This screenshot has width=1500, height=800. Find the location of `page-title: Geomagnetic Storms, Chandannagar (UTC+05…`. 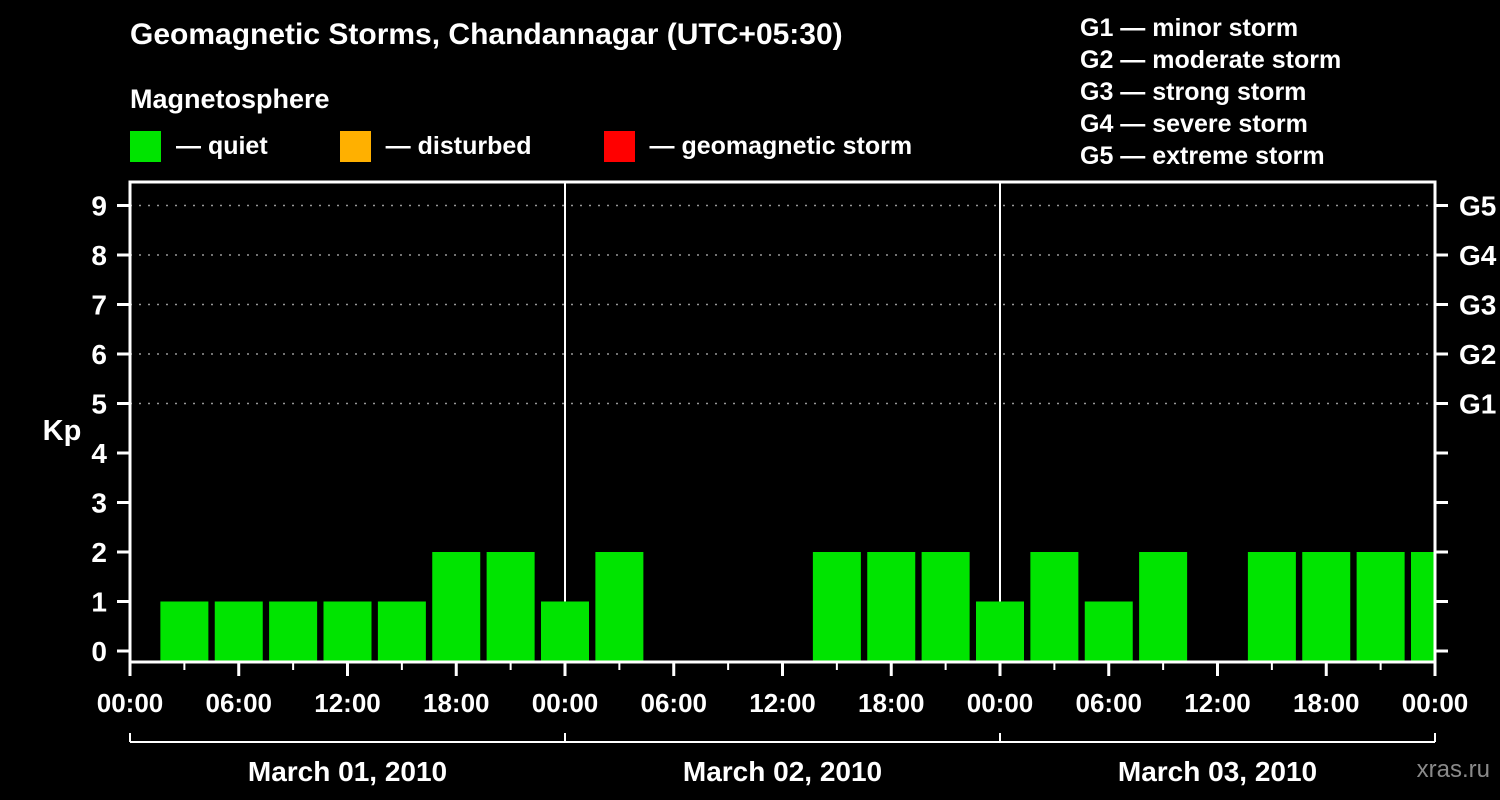

page-title: Geomagnetic Storms, Chandannagar (UTC+05… is located at coordinates (486, 34).